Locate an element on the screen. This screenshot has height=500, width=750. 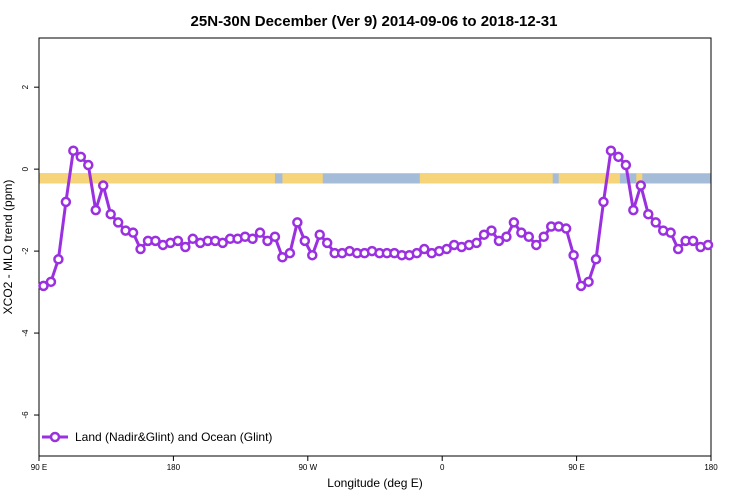
y-axis: 2 0 -2 -4 -6 is located at coordinates (30, 251).